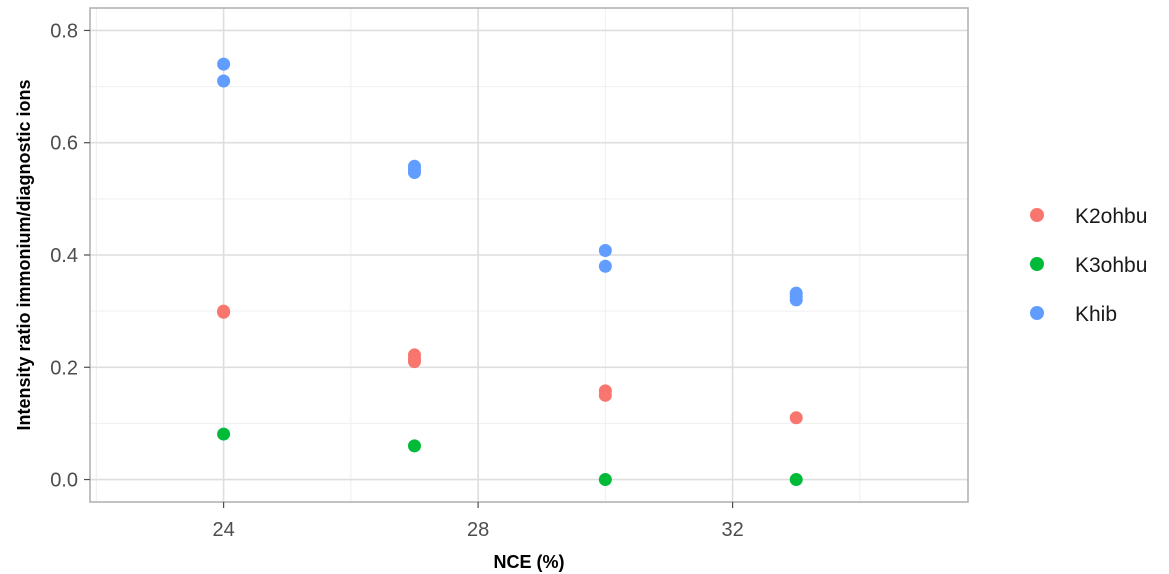 This screenshot has width=1169, height=574. What do you see at coordinates (64, 481) in the screenshot?
I see `y-tick-label: 0.0` at bounding box center [64, 481].